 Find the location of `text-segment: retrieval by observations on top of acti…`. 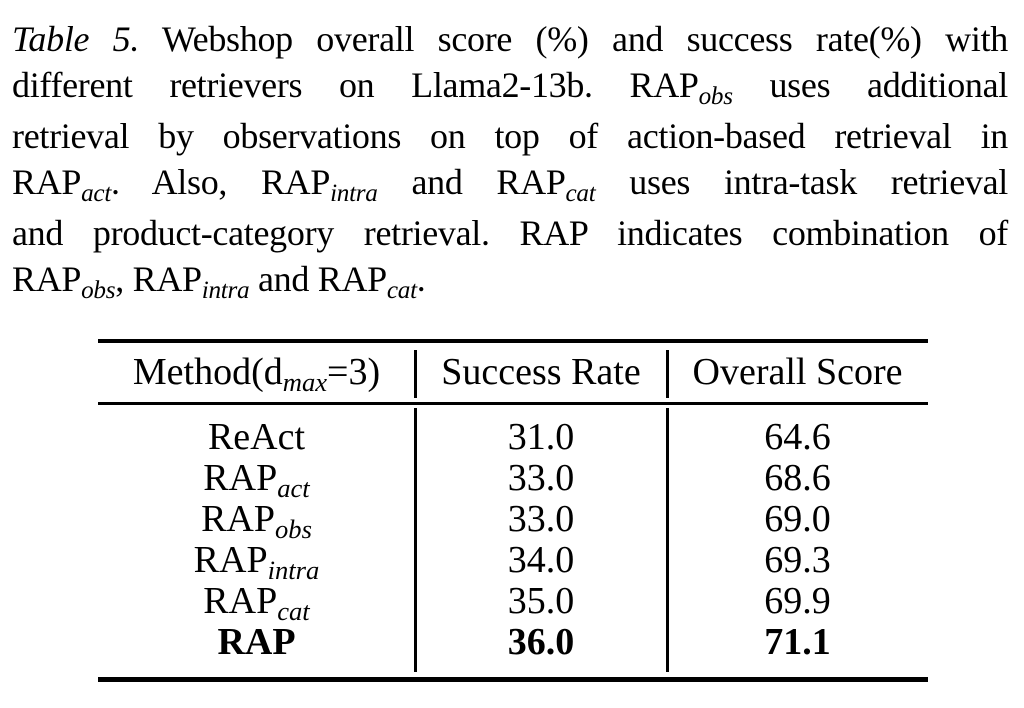

text-segment: retrieval by observations on top of acti… is located at coordinates (510, 136).